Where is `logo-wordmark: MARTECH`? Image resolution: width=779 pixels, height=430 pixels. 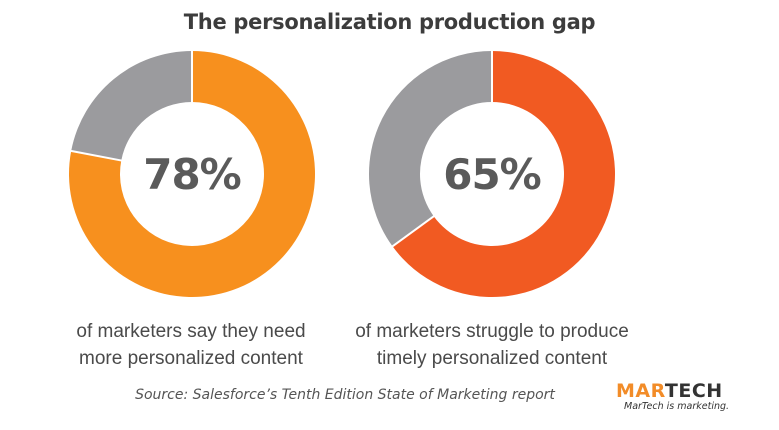
logo-wordmark: MARTECH is located at coordinates (691, 391).